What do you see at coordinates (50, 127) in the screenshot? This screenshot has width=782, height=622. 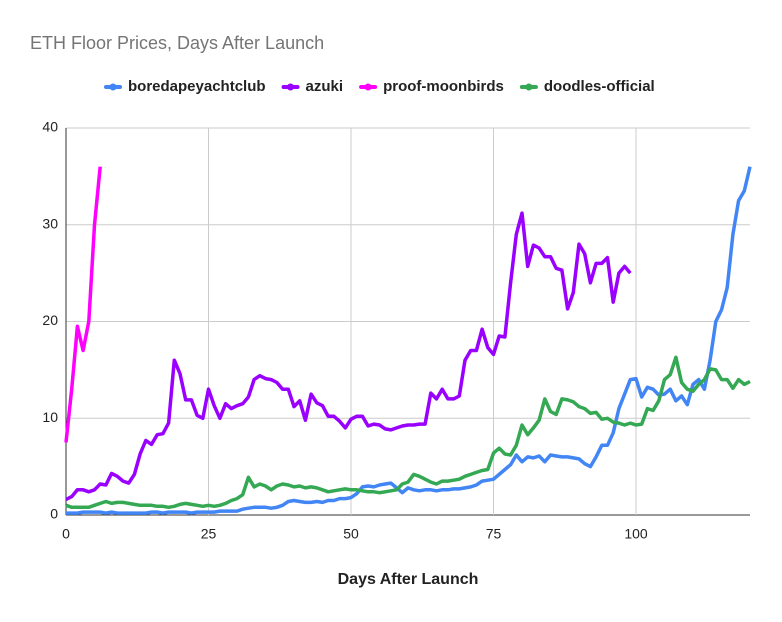 I see `y-tick-label: 40` at bounding box center [50, 127].